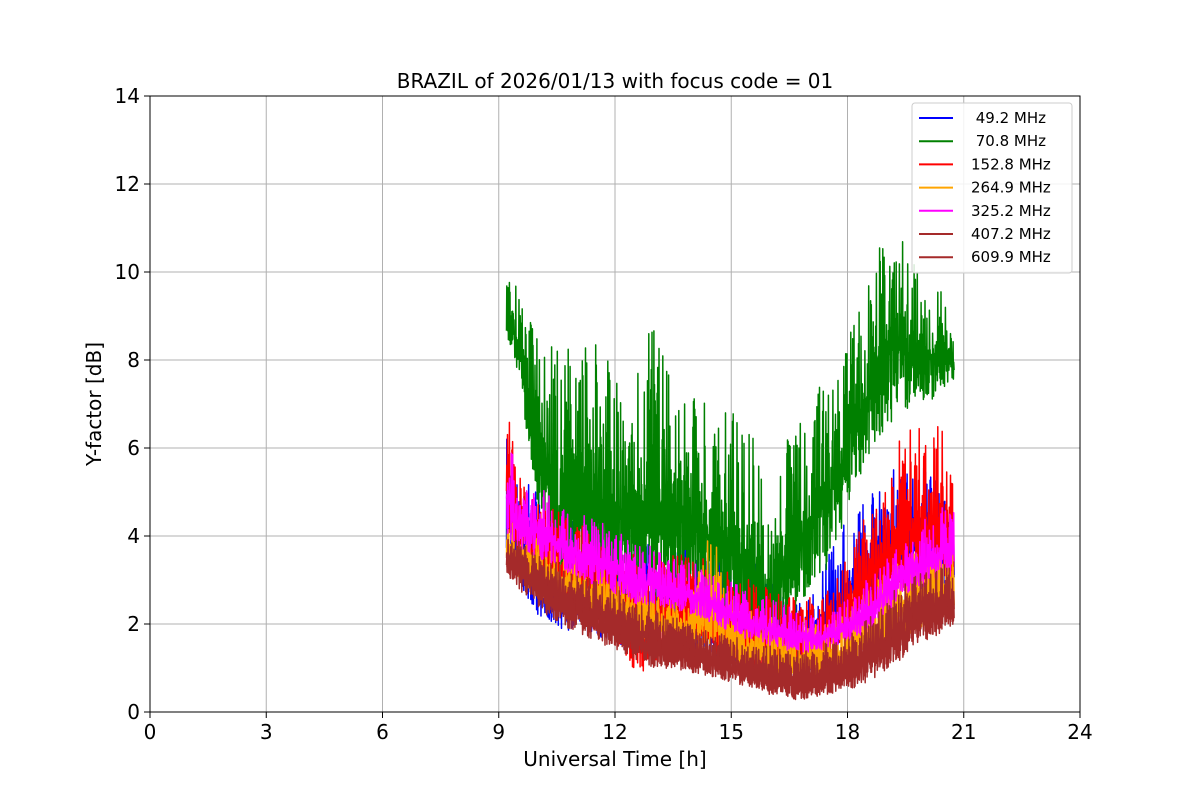  What do you see at coordinates (133, 448) in the screenshot?
I see `y-tick-label: 6` at bounding box center [133, 448].